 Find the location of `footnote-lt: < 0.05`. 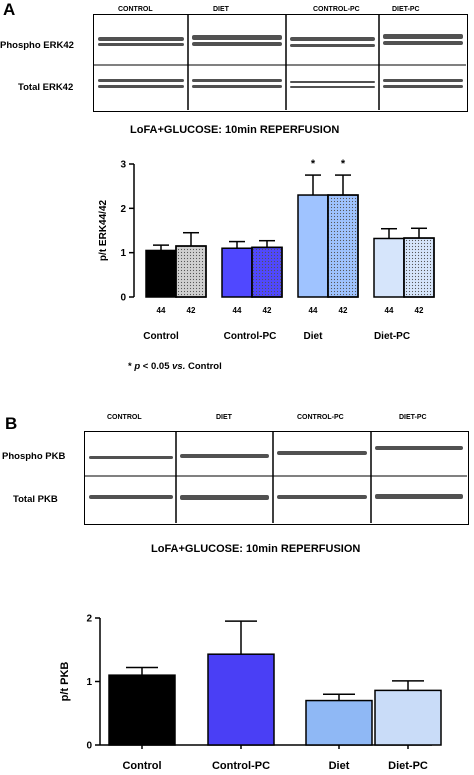

footnote-lt: < 0.05 is located at coordinates (156, 366).